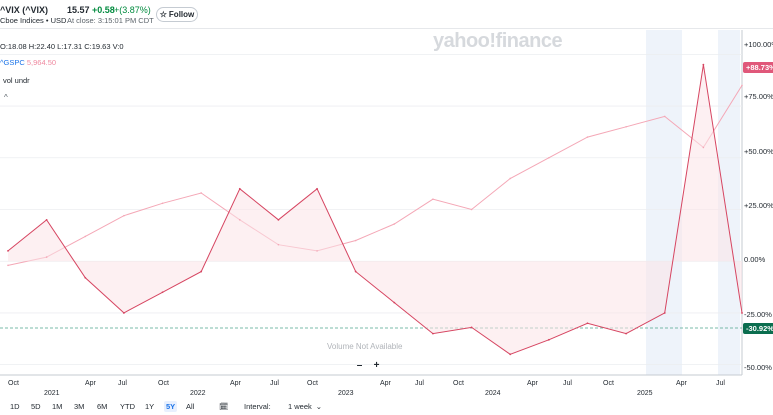 The width and height of the screenshot is (773, 415). Describe the element at coordinates (103, 10) in the screenshot. I see `price-change: +0.58` at that location.